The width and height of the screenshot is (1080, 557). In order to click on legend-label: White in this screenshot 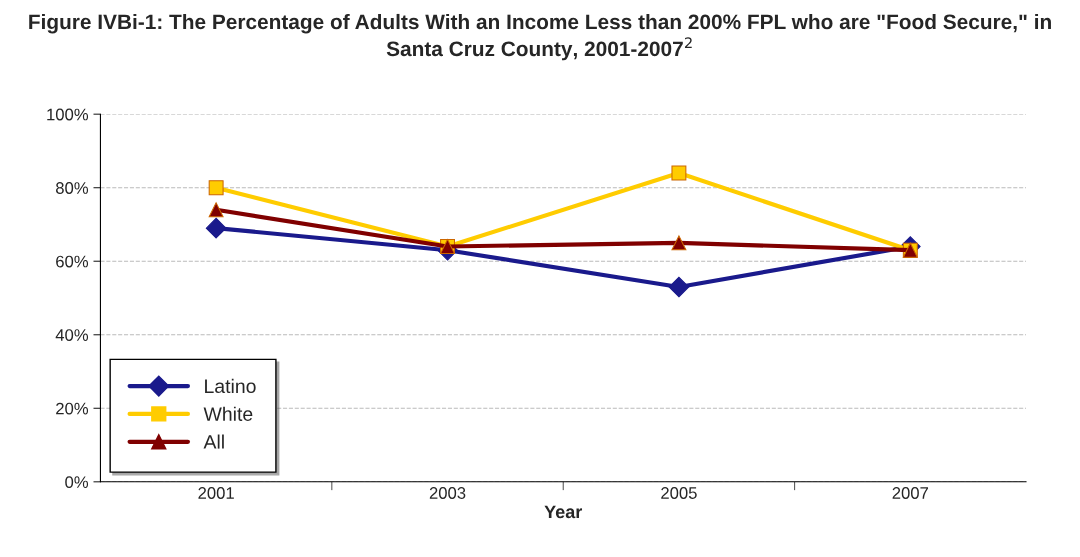, I will do `click(228, 413)`.